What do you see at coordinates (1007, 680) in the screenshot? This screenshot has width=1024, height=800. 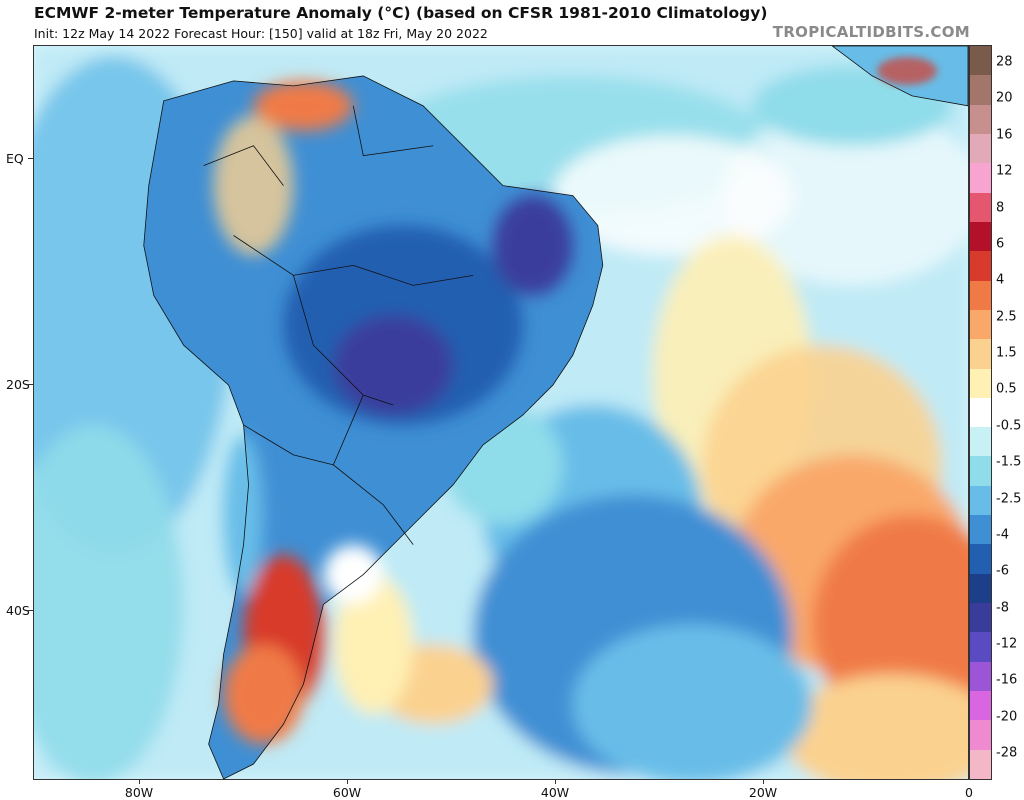 I see `colorbar-label: -16` at bounding box center [1007, 680].